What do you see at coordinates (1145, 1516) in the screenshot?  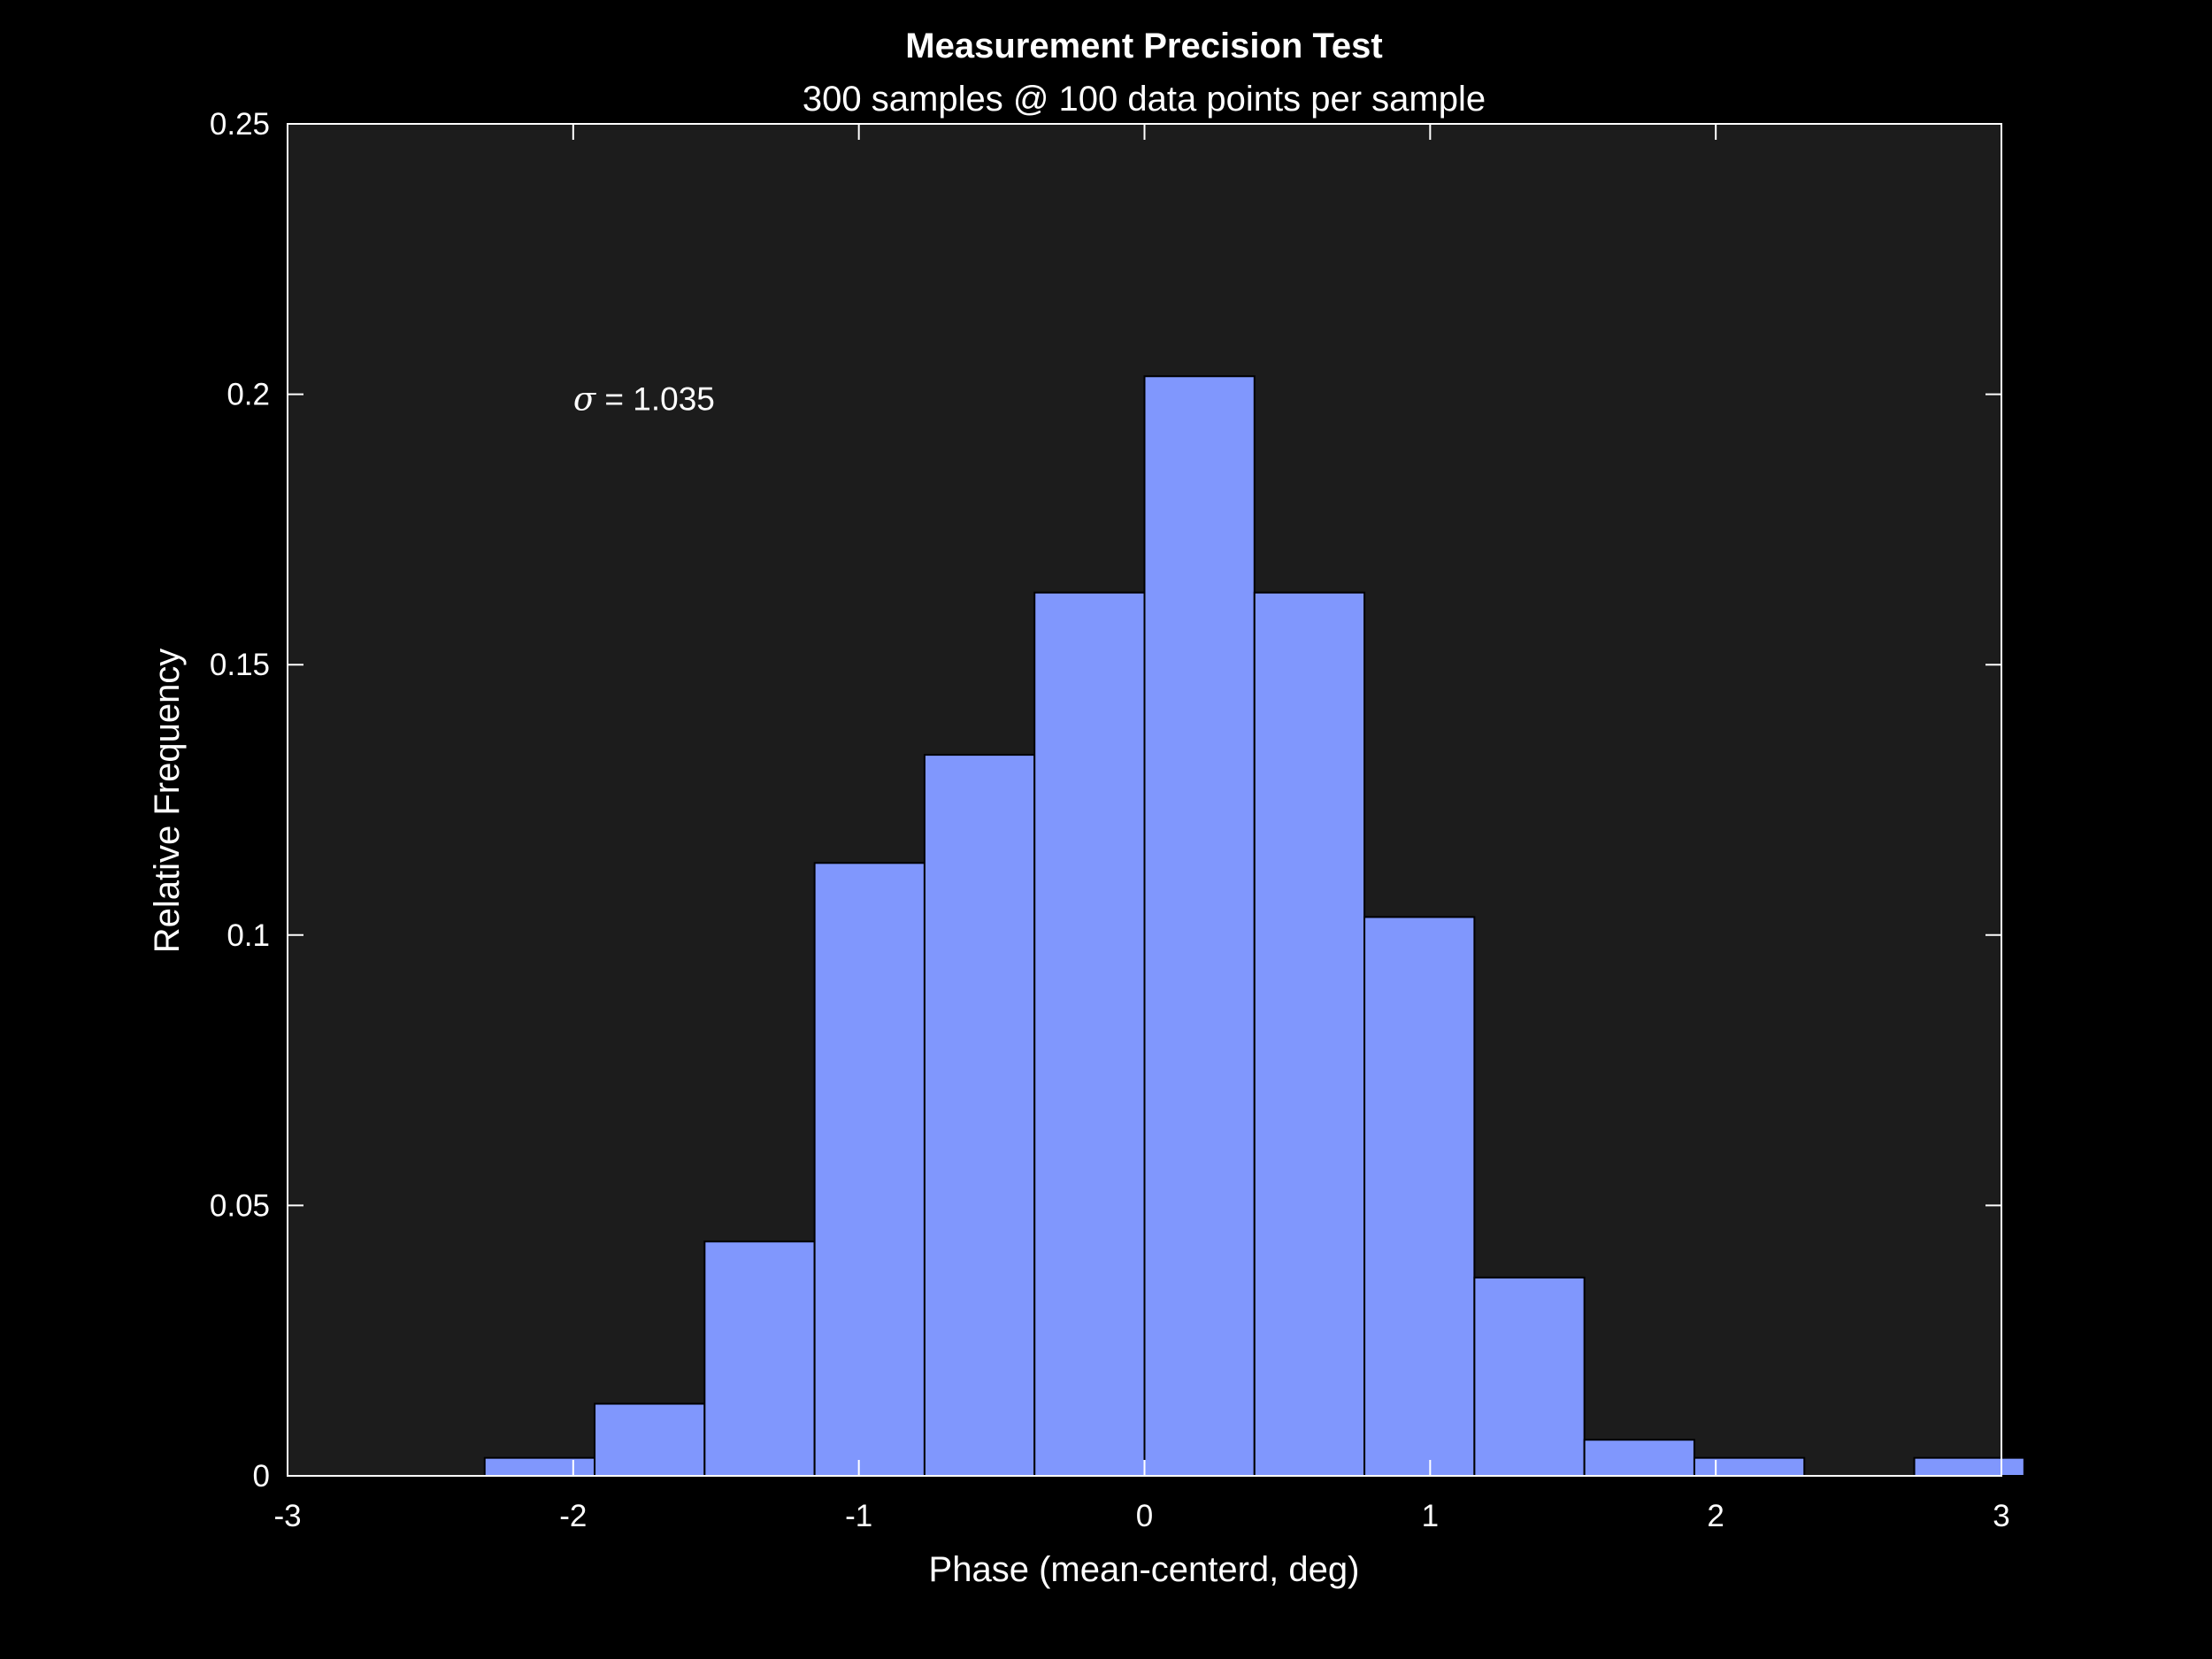 I see `x-tick-label: 0` at bounding box center [1145, 1516].